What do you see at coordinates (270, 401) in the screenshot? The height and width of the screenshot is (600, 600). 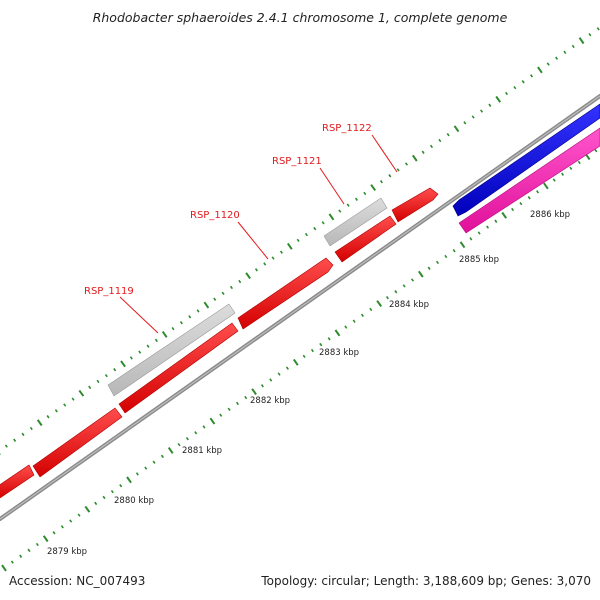 I see `kbp-label: 2882 kbp` at bounding box center [270, 401].